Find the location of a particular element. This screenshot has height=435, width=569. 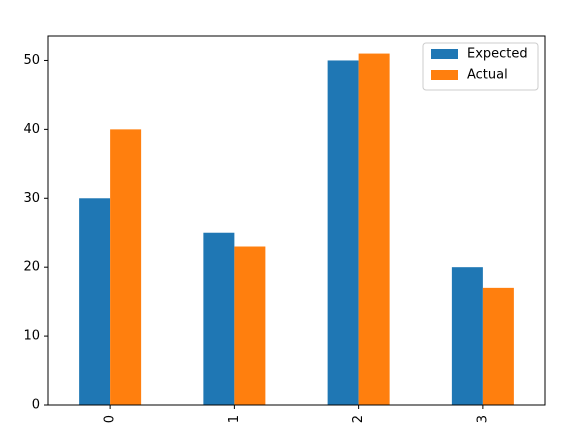

x-tick-label: 0 is located at coordinates (110, 419).